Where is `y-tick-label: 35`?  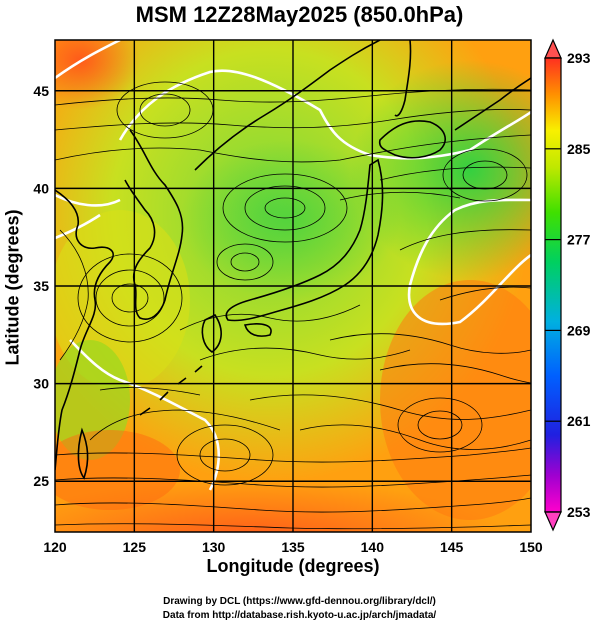
y-tick-label: 35 is located at coordinates (41, 286).